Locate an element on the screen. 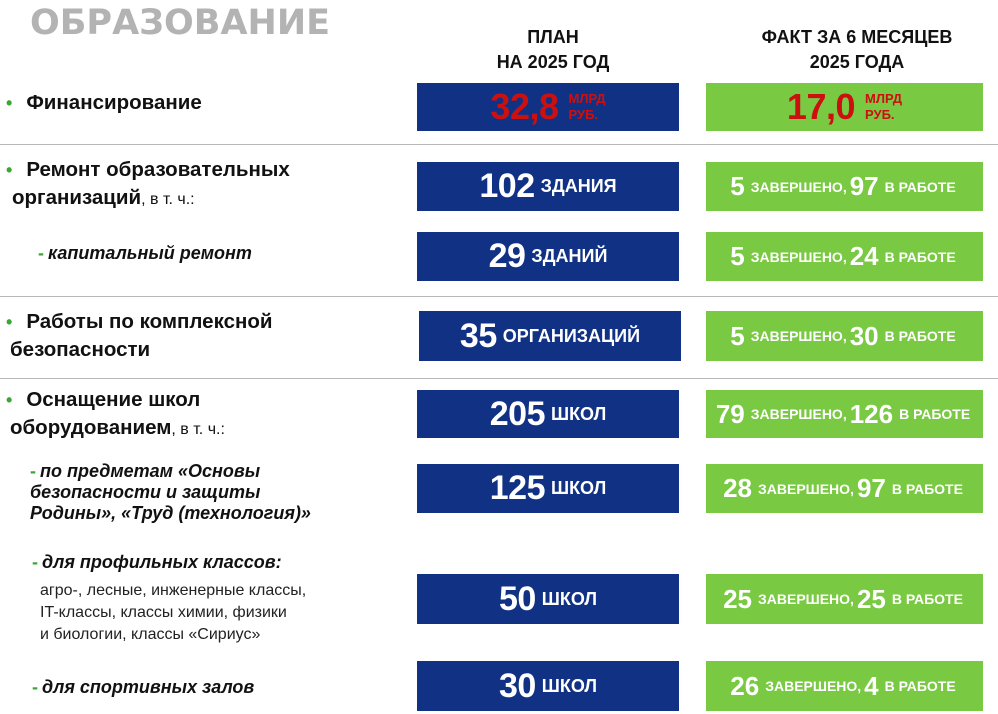 This screenshot has height=714, width=998. profile-label: - для профильных классов: is located at coordinates (157, 562).